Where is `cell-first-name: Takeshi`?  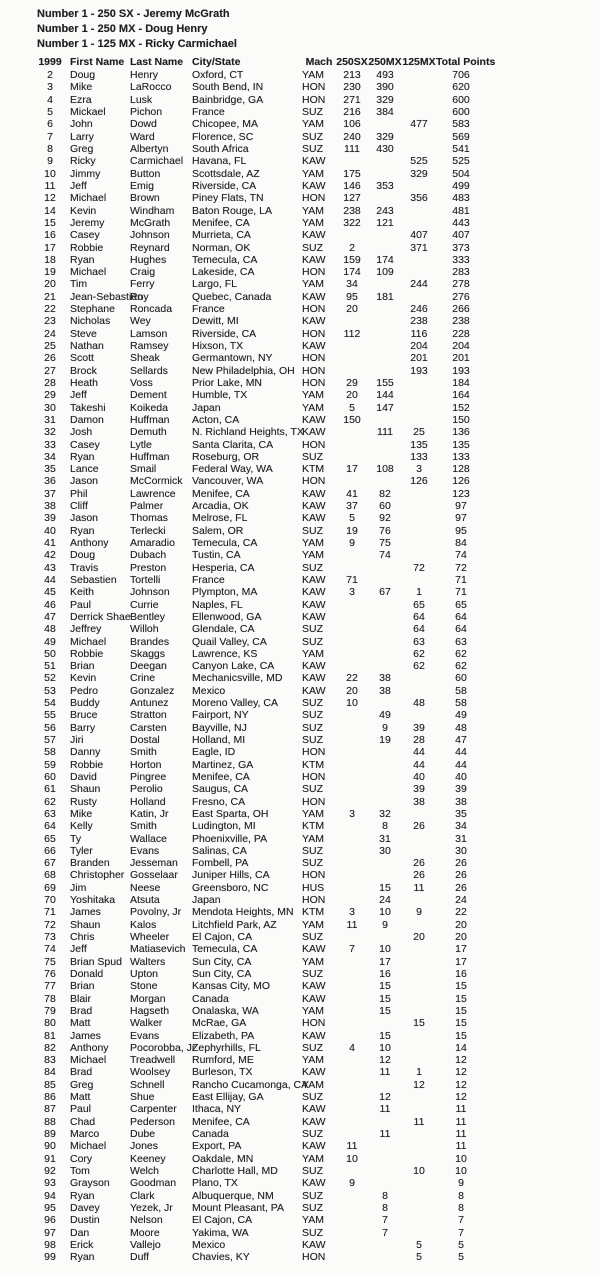
cell-first-name: Takeshi is located at coordinates (88, 407).